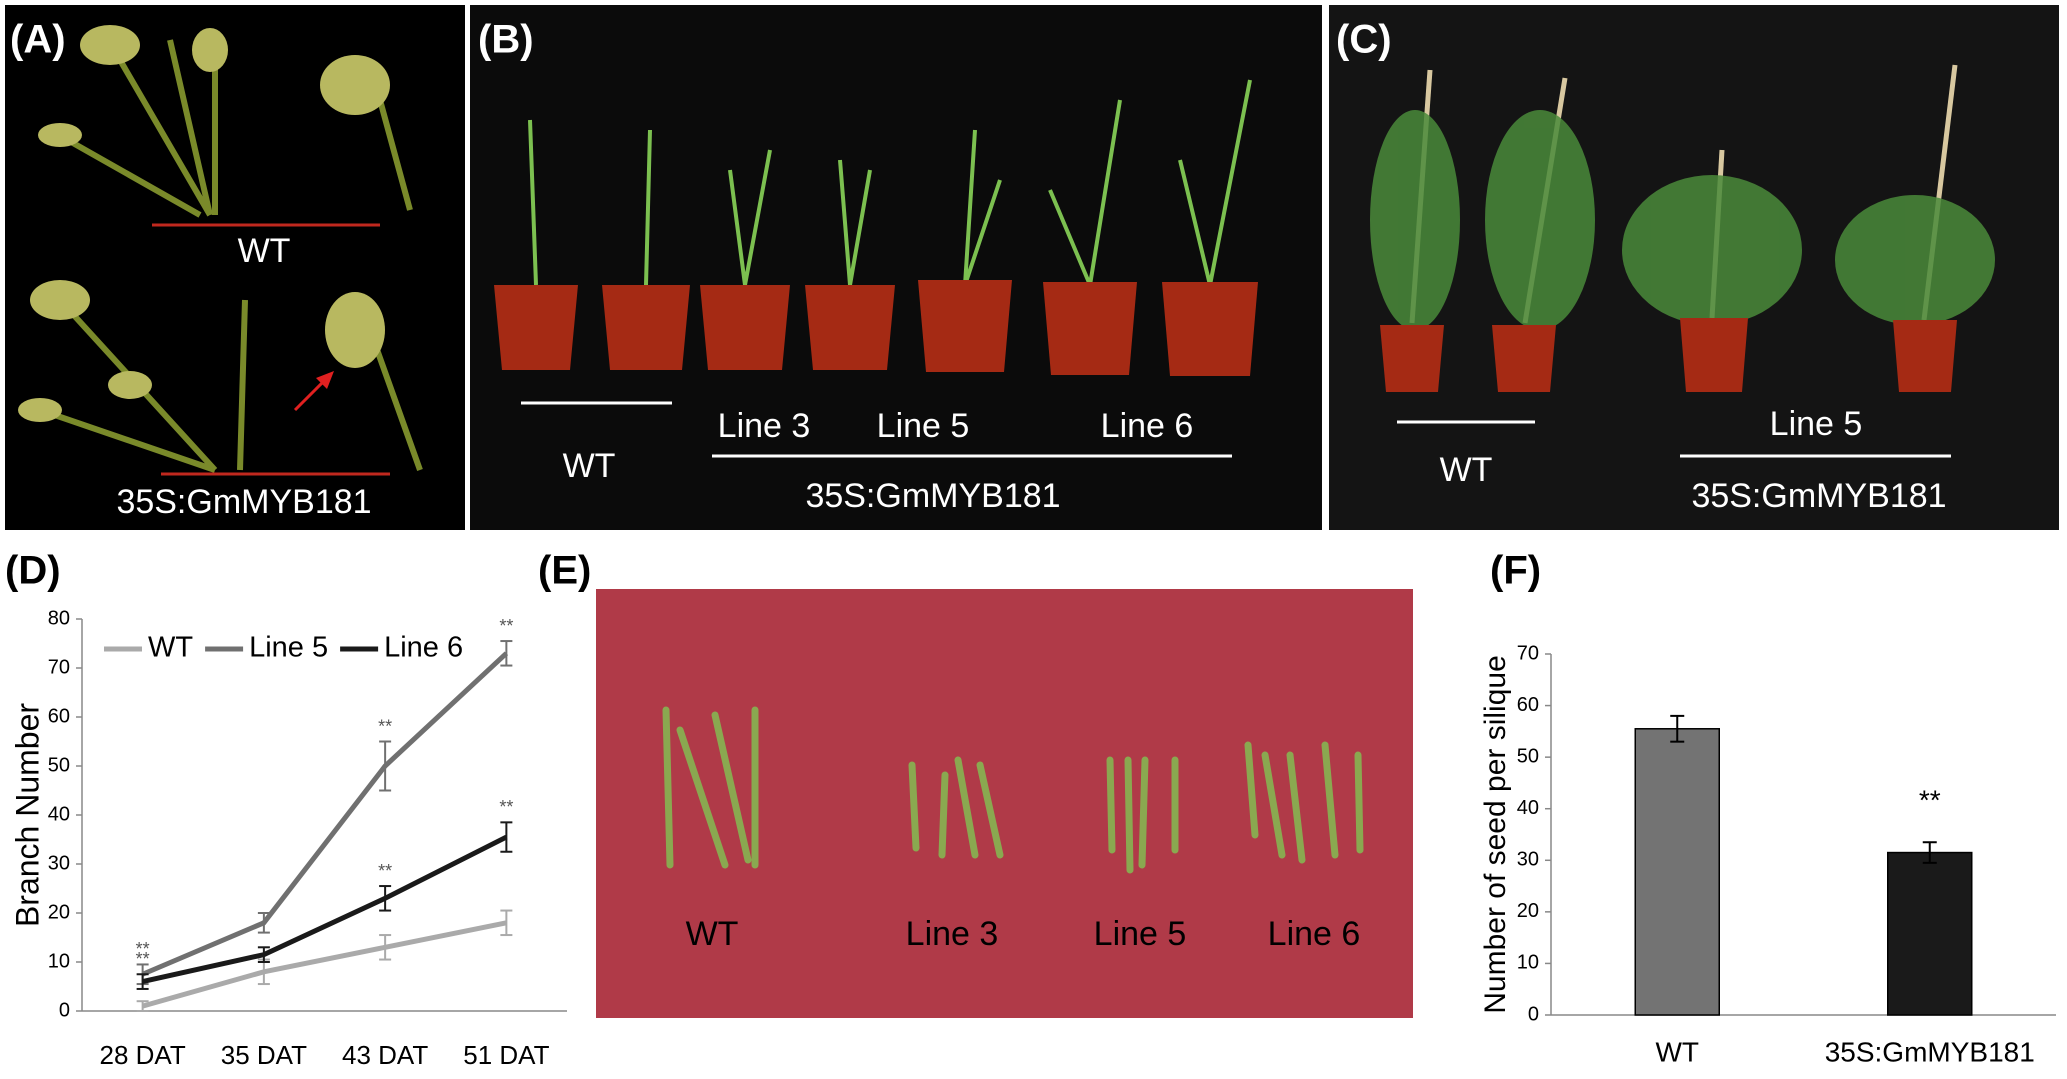  I want to click on panel-label: (C), so click(1364, 40).